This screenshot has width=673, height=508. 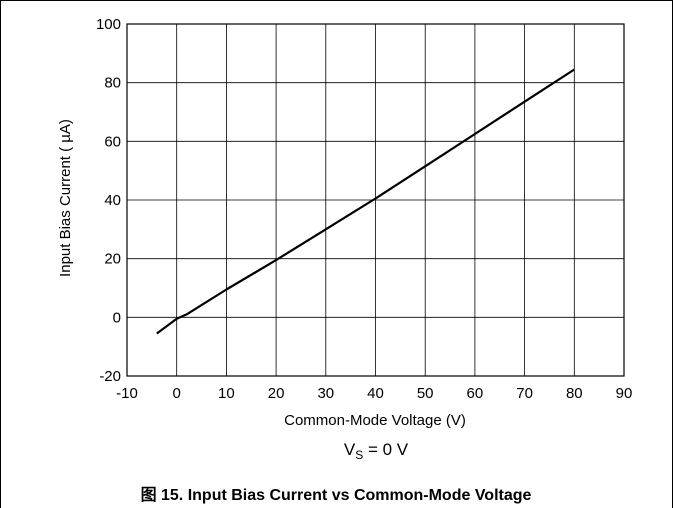 I want to click on x-tick-label: 40, so click(x=375, y=393).